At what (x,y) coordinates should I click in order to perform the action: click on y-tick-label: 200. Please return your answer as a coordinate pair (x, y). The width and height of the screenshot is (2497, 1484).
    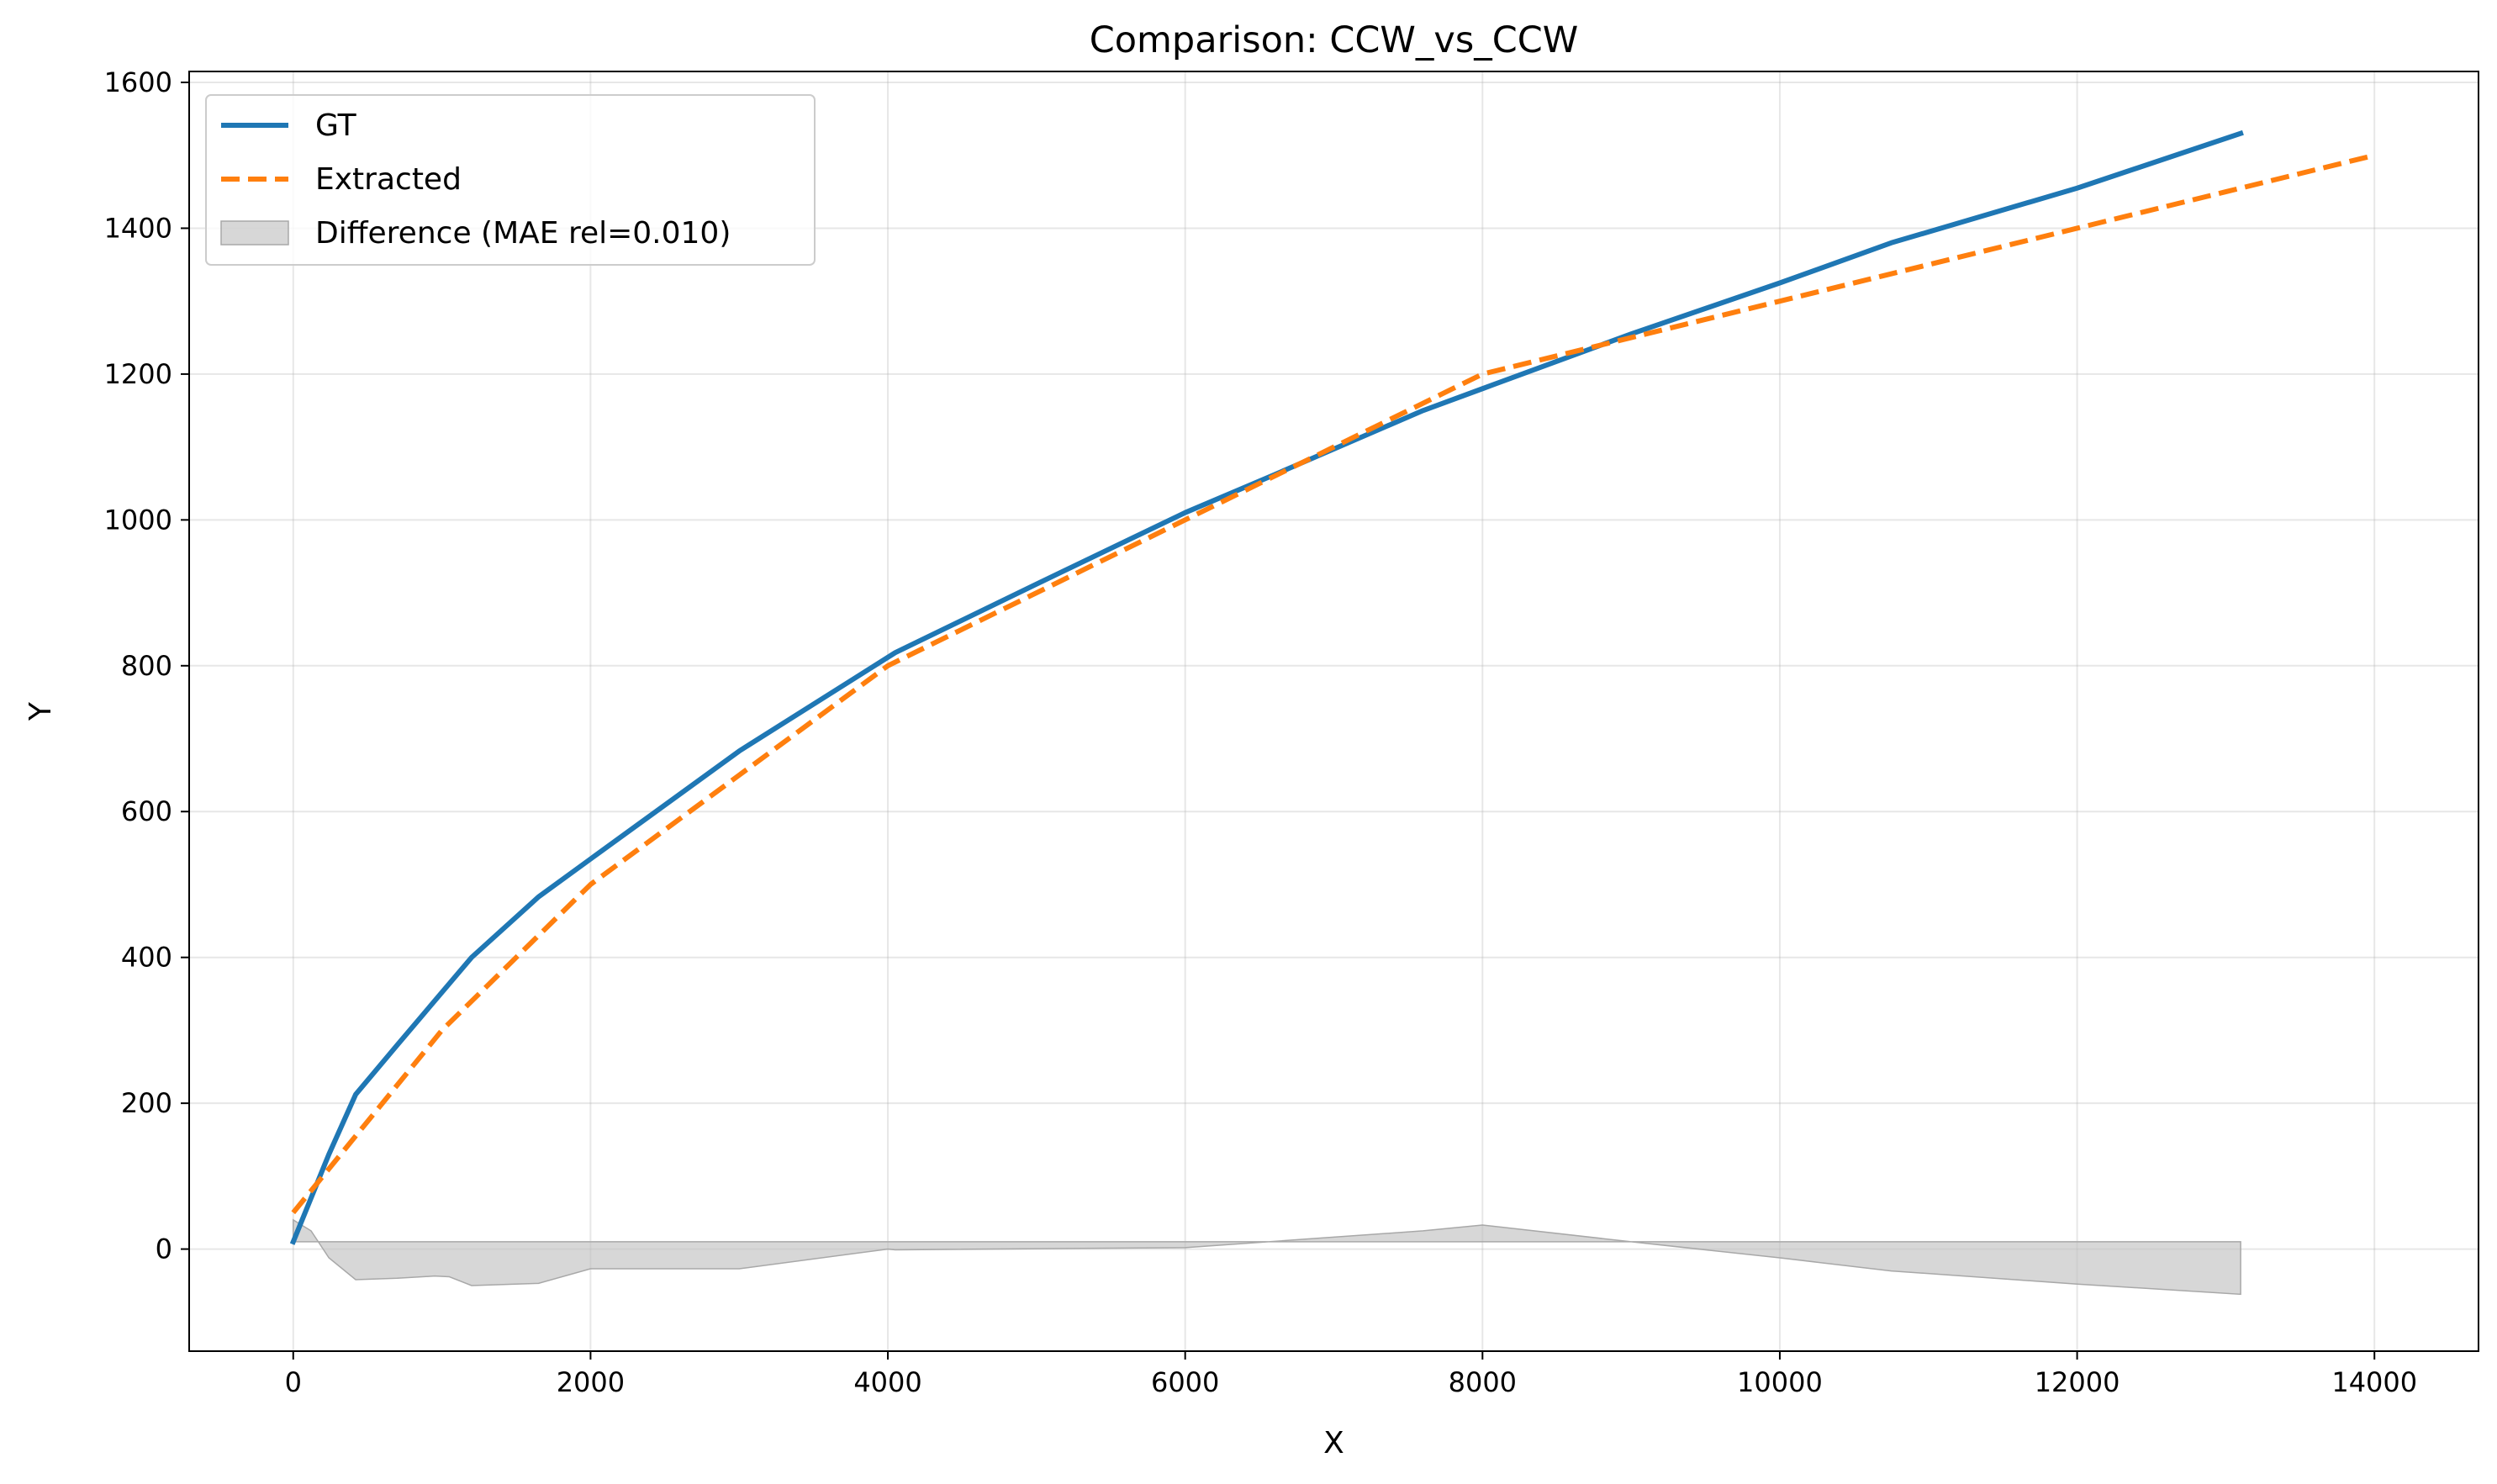
    Looking at the image, I should click on (146, 1103).